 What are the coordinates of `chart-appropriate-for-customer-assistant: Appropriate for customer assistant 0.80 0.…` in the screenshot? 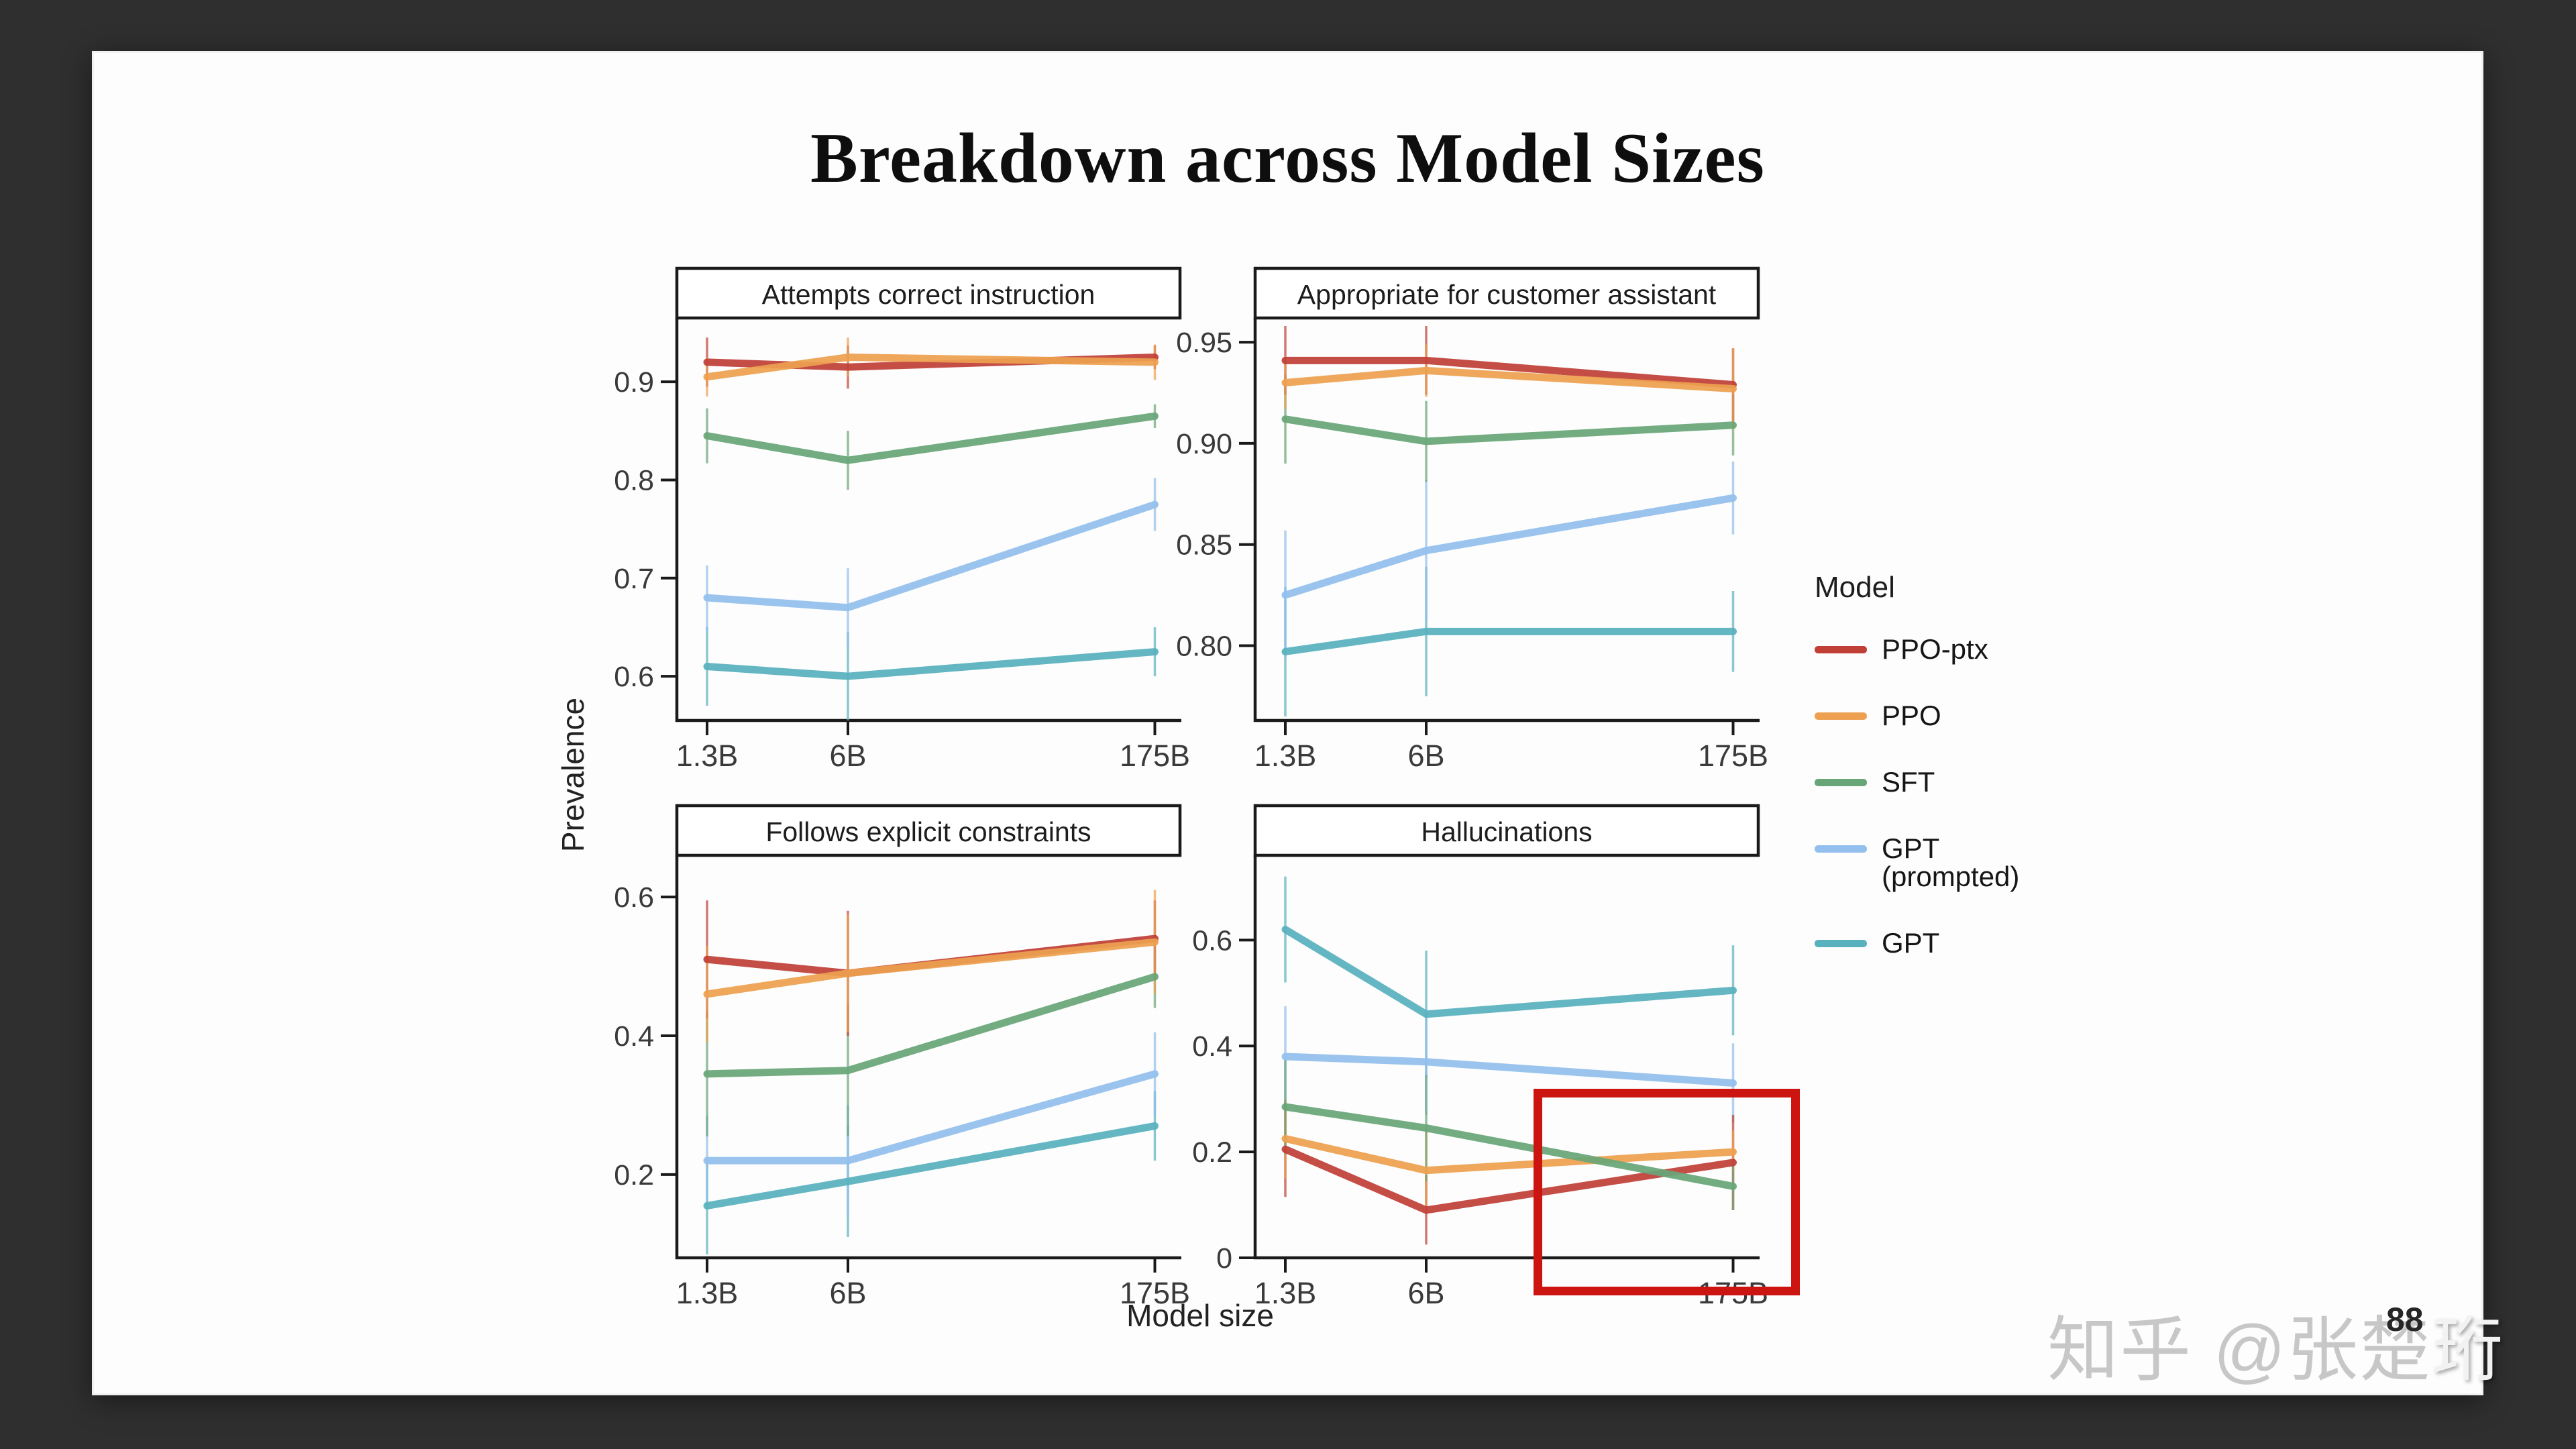 It's located at (1472, 519).